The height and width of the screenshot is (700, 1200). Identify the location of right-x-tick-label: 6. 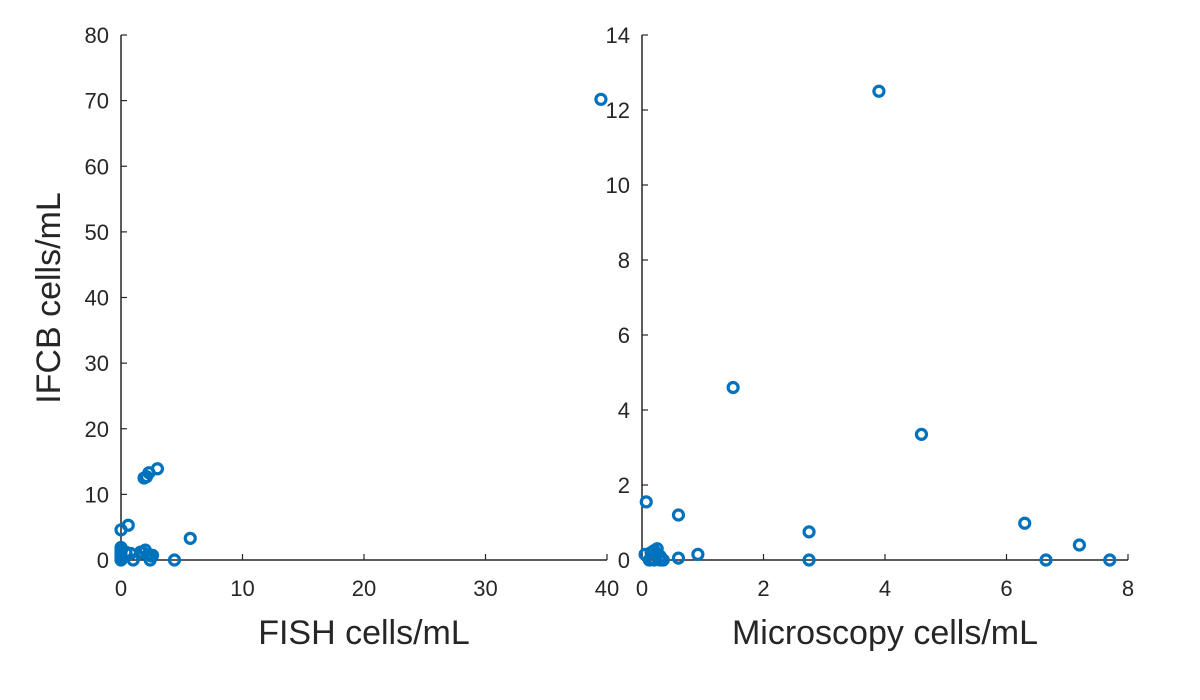
(1006, 588).